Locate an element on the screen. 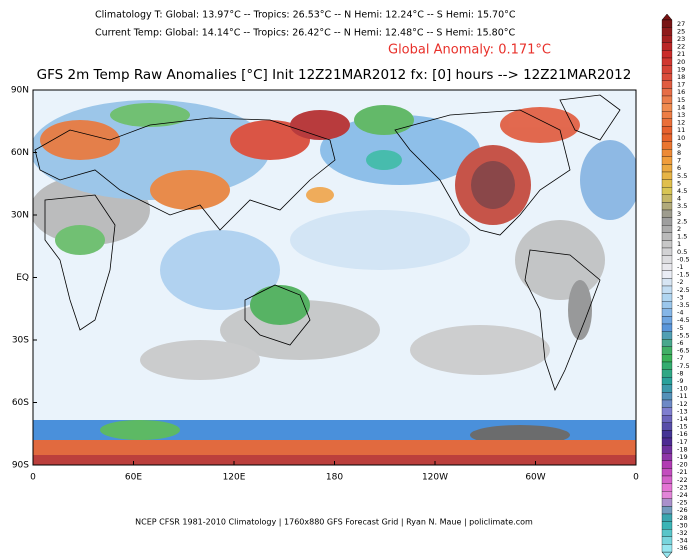  colorbar-label: -5 is located at coordinates (680, 328).